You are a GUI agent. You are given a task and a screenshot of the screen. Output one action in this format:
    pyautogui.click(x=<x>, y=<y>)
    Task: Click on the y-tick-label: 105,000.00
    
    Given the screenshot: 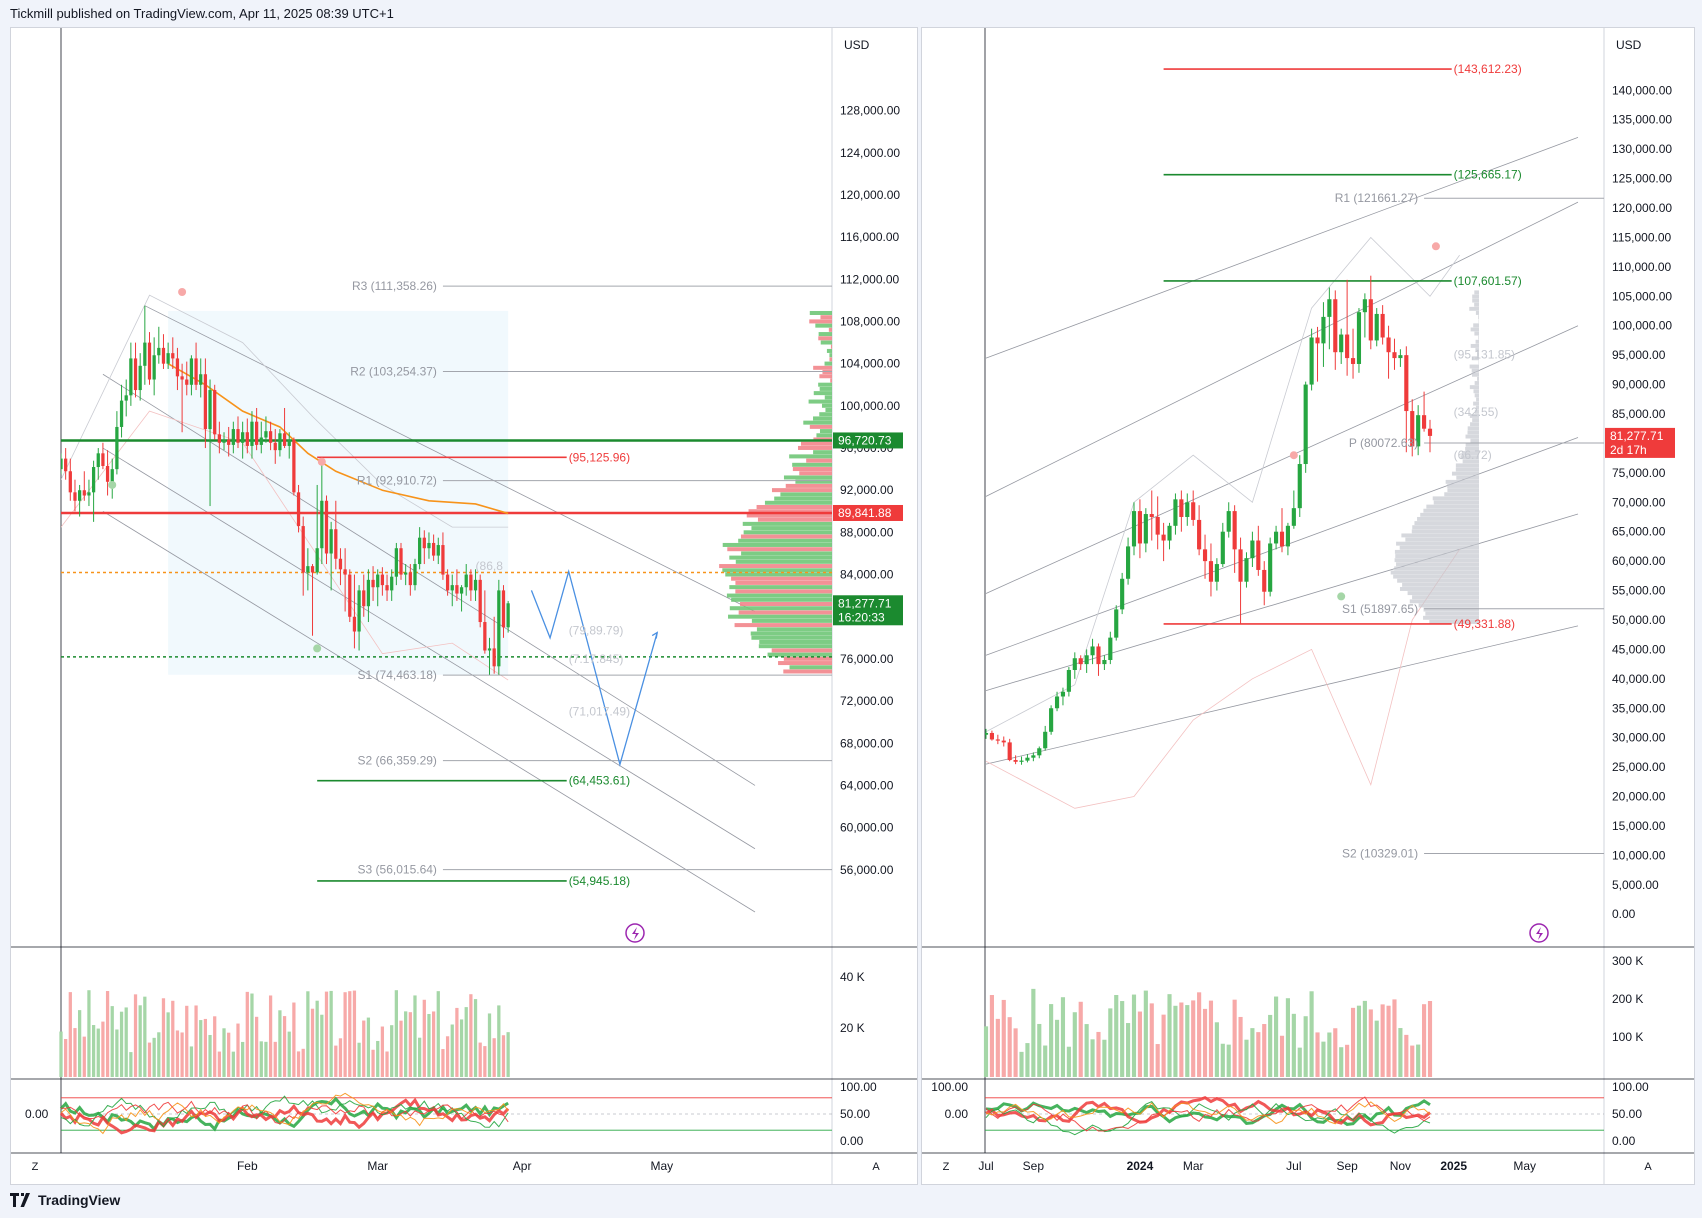 What is the action you would take?
    pyautogui.click(x=1642, y=296)
    